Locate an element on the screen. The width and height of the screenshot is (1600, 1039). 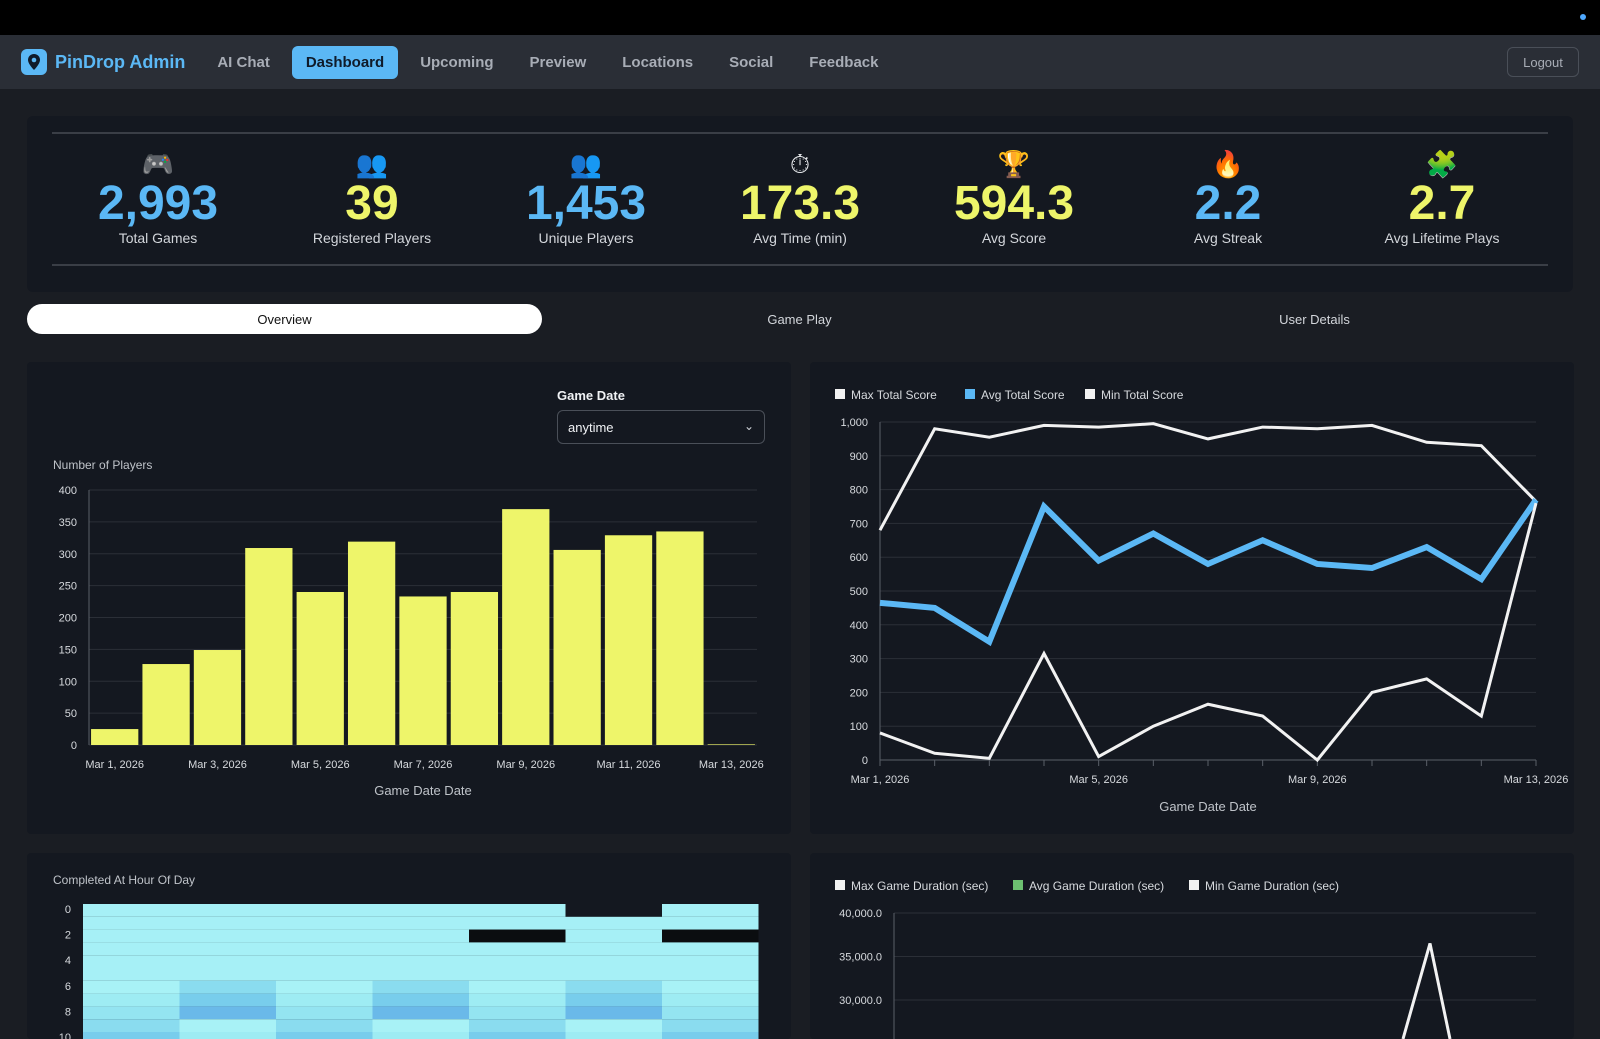
y-tick-label: 350 is located at coordinates (68, 523).